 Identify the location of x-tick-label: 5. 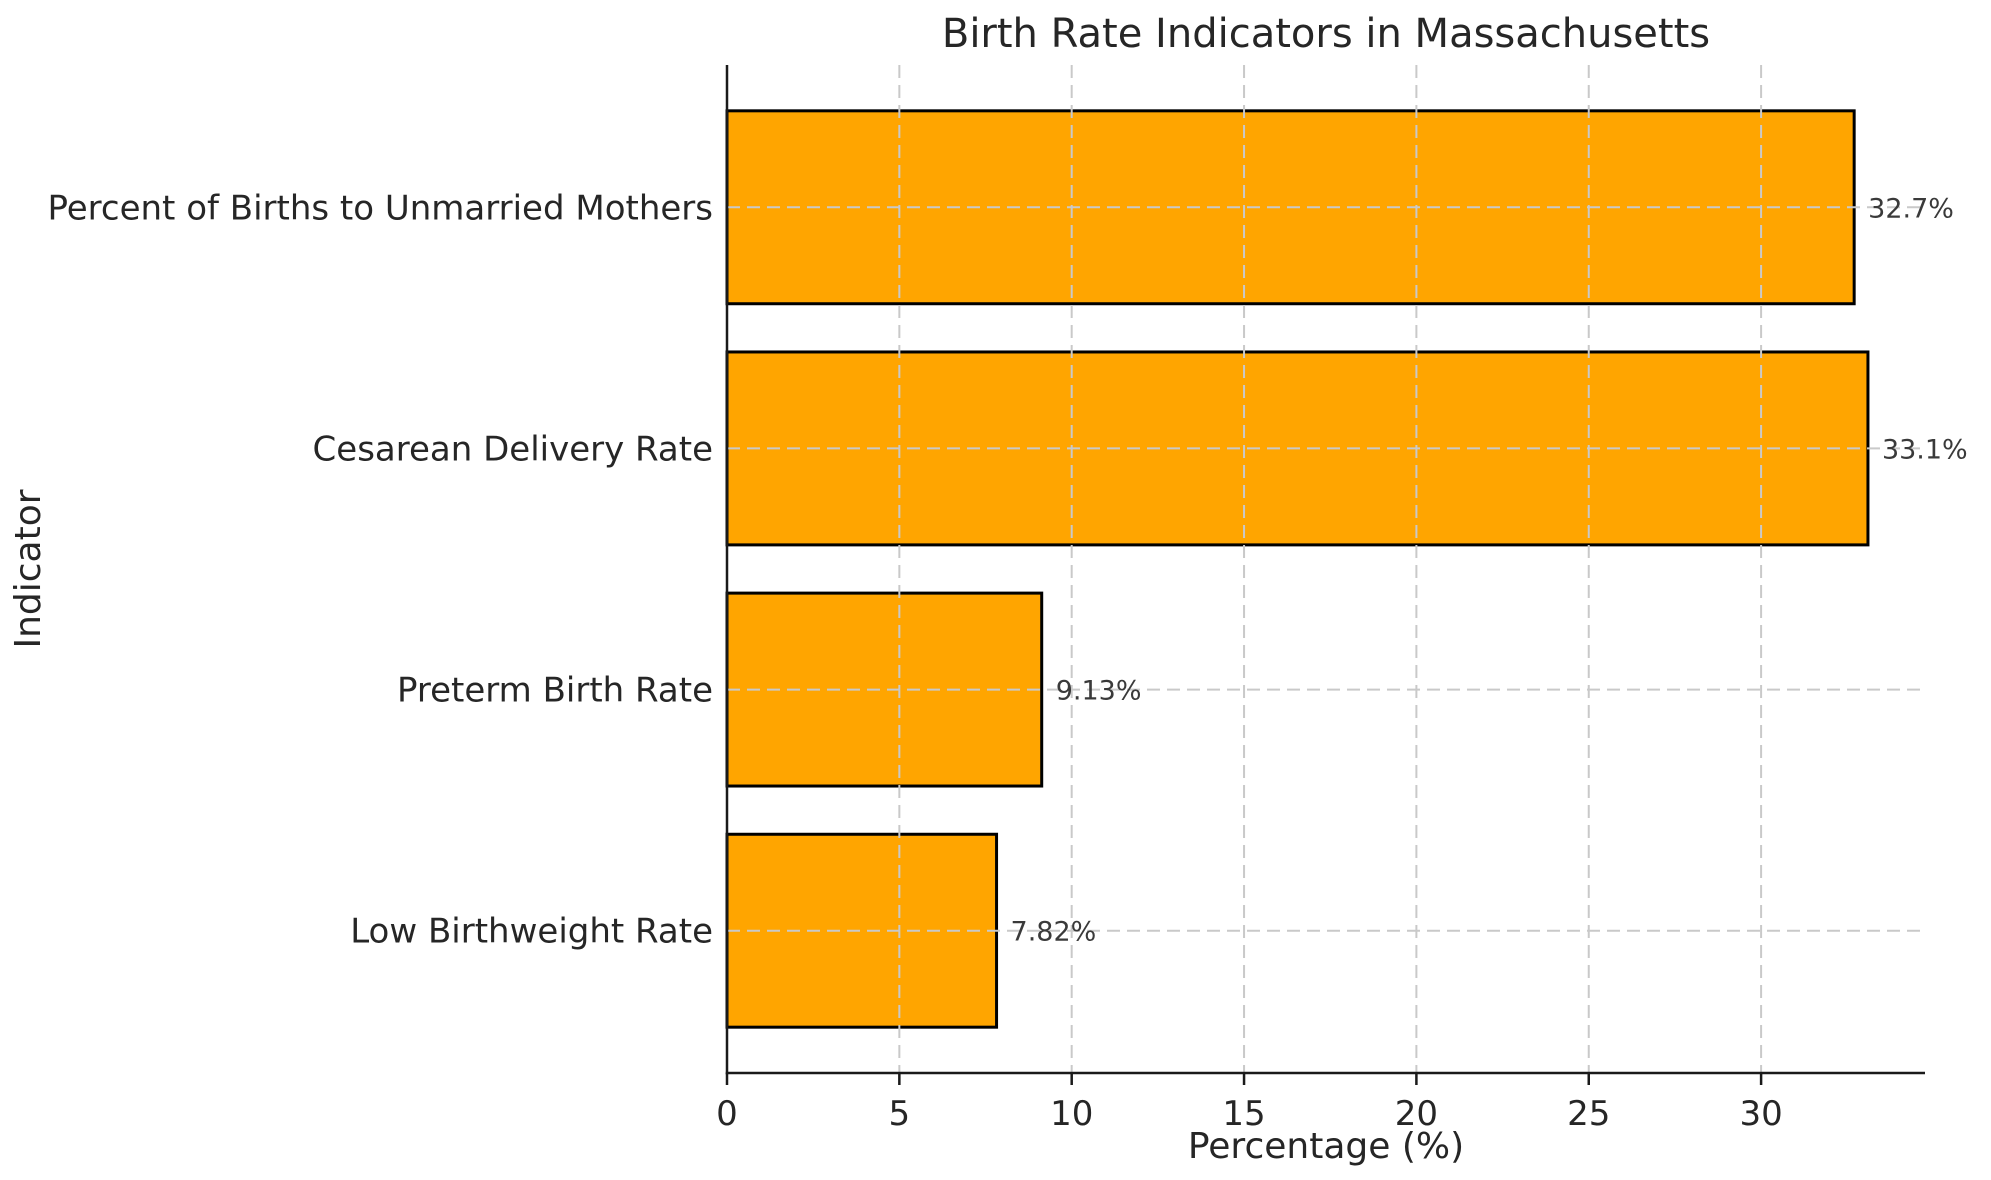
(900, 1114).